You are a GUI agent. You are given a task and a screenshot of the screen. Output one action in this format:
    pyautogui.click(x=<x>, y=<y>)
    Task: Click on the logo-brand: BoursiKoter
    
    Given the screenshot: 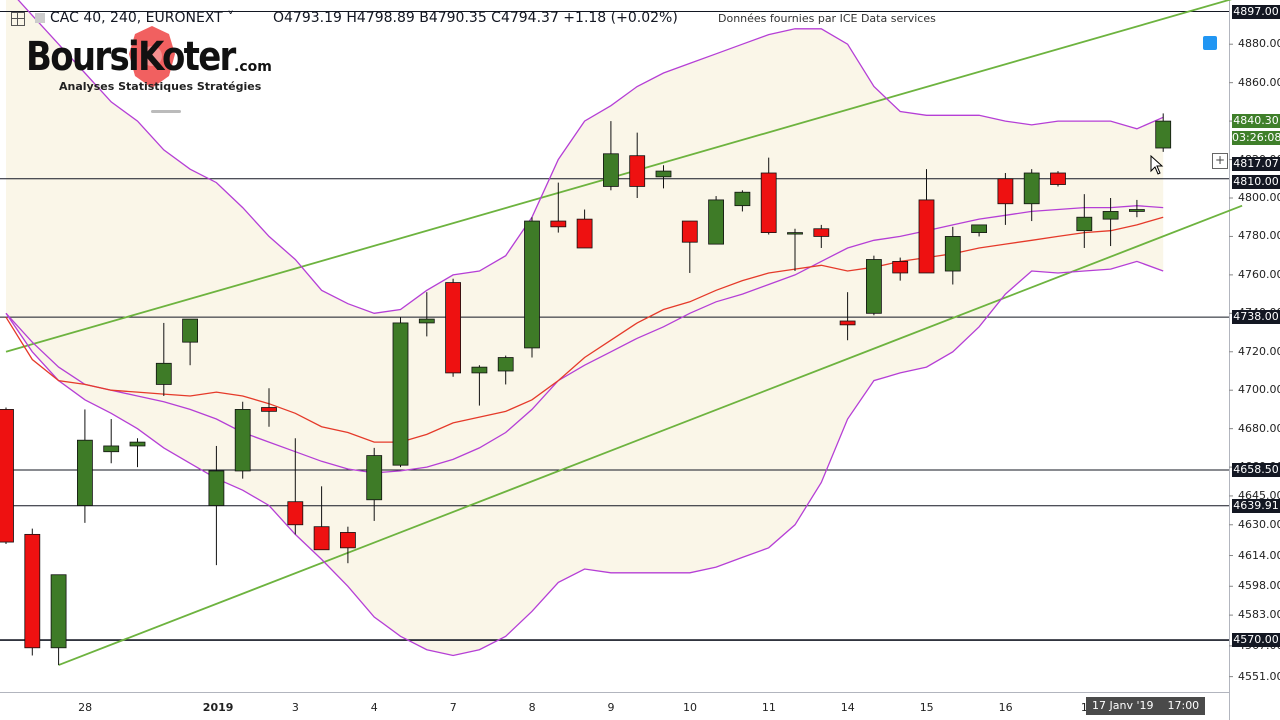 What is the action you would take?
    pyautogui.click(x=131, y=57)
    